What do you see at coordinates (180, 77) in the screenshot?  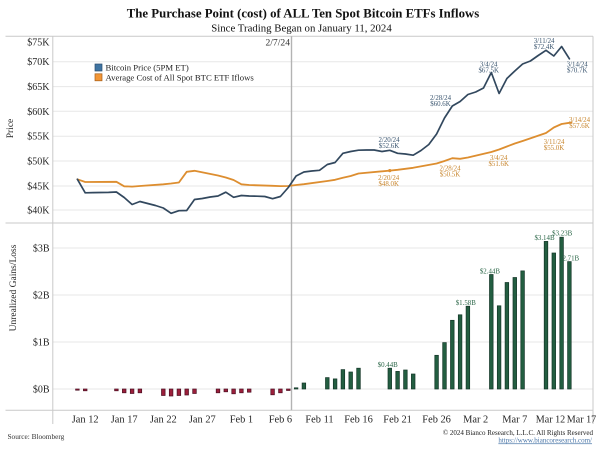 I see `svg-text:Average Cost of All Spot BTC E: Average Cost of All Spot BTC ETF Iflows` at bounding box center [180, 77].